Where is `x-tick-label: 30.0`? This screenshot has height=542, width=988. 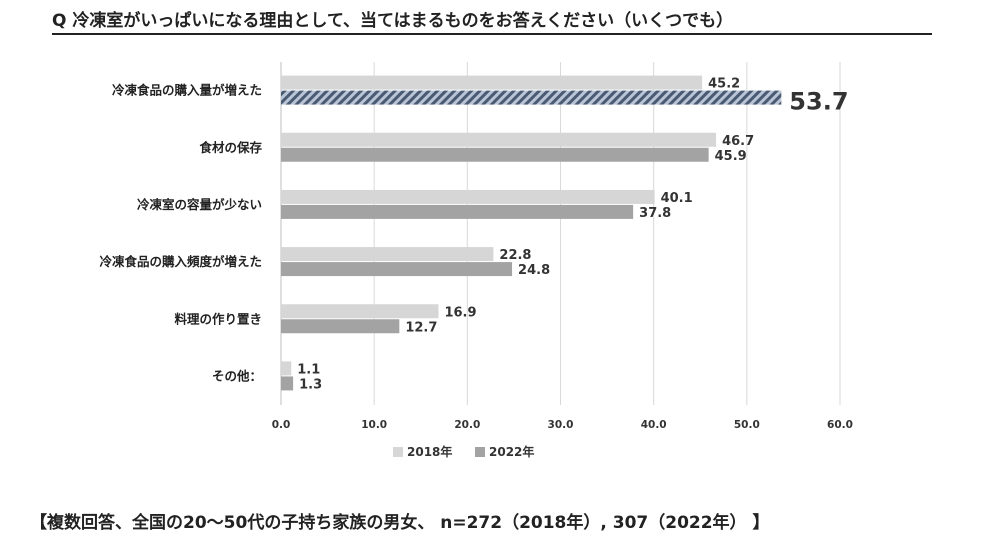 x-tick-label: 30.0 is located at coordinates (561, 425).